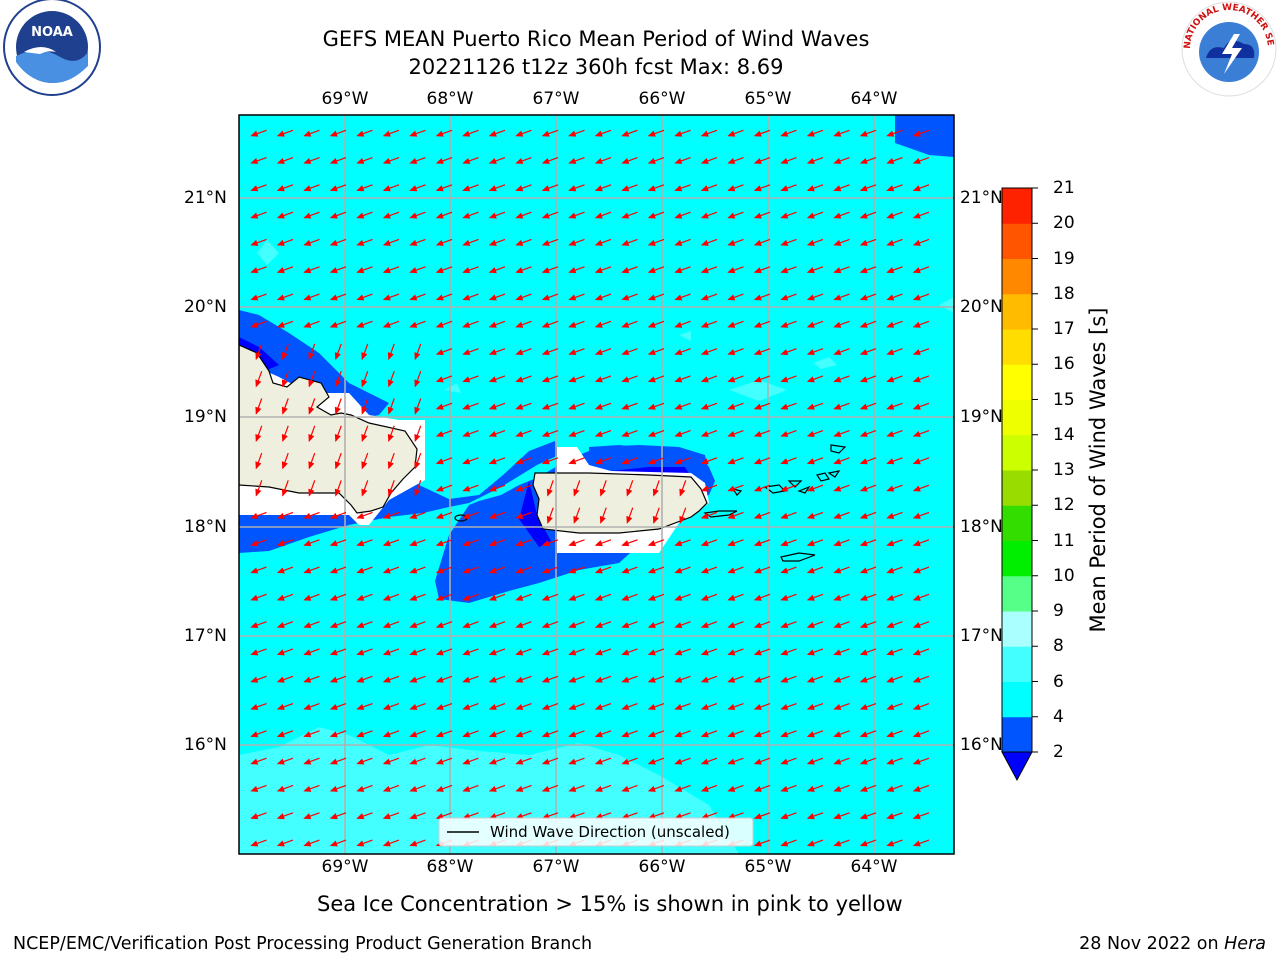  Describe the element at coordinates (596, 832) in the screenshot. I see `wind-legend: Wind Wave Direction (unscaled)` at that location.